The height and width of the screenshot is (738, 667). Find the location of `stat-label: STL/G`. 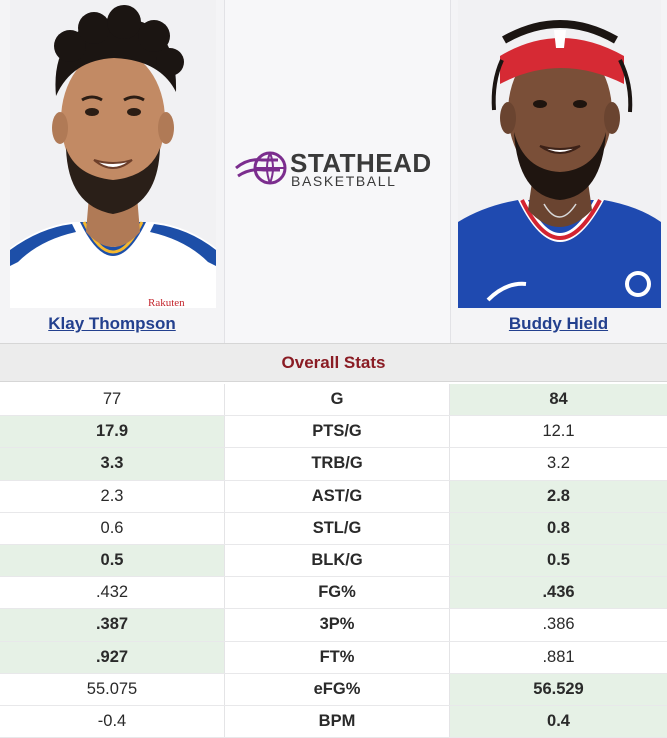

stat-label: STL/G is located at coordinates (337, 528).